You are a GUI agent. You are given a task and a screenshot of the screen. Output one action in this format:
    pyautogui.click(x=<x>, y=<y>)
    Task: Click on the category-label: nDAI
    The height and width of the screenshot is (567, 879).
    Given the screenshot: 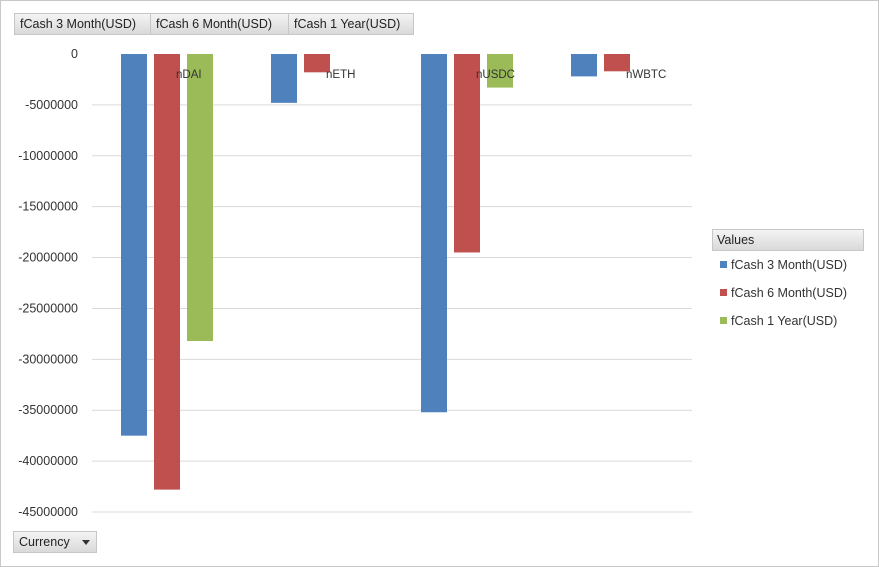 What is the action you would take?
    pyautogui.click(x=189, y=75)
    